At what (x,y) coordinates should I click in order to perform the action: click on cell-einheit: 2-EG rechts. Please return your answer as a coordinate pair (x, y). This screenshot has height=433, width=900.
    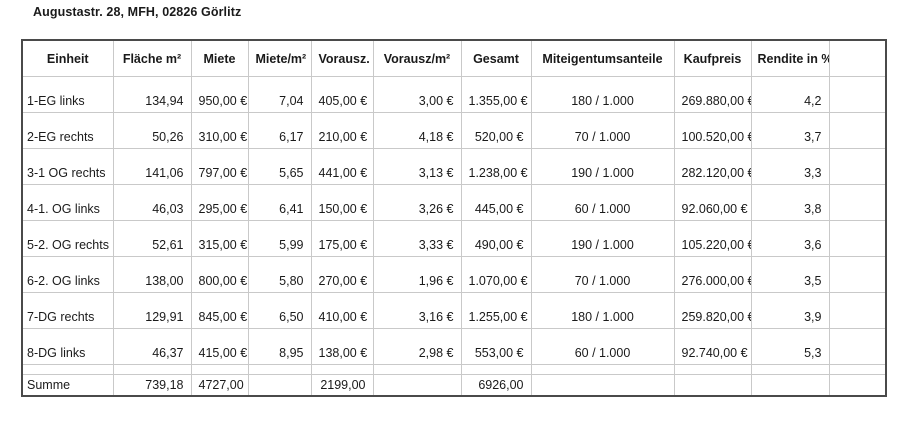
    Looking at the image, I should click on (68, 130).